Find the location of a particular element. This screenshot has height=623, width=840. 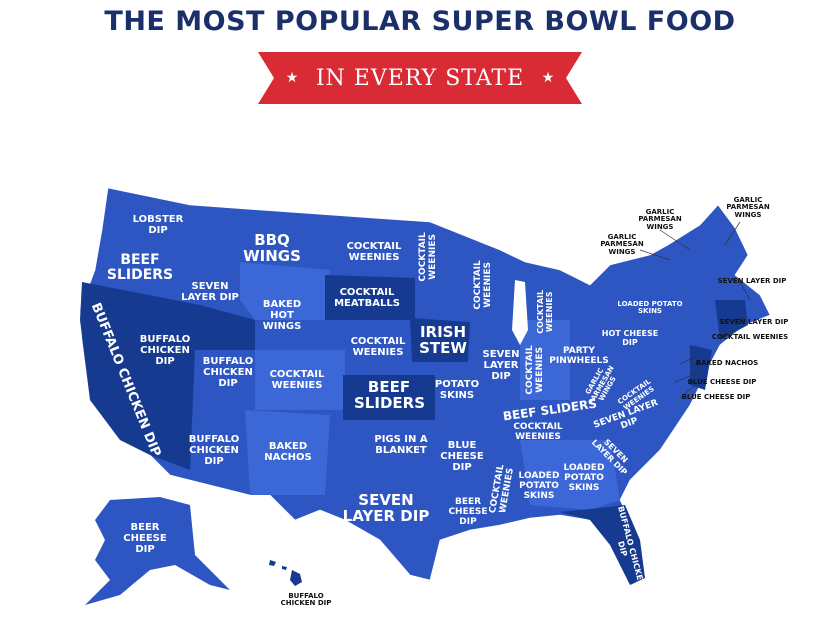

state-label: BBQ WINGS is located at coordinates (272, 247).